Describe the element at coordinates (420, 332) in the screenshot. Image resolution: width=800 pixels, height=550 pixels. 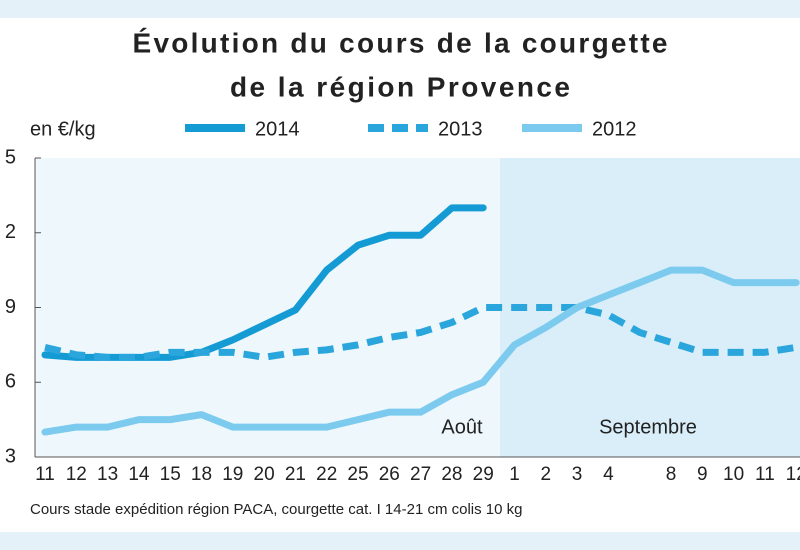
I see `series-line` at that location.